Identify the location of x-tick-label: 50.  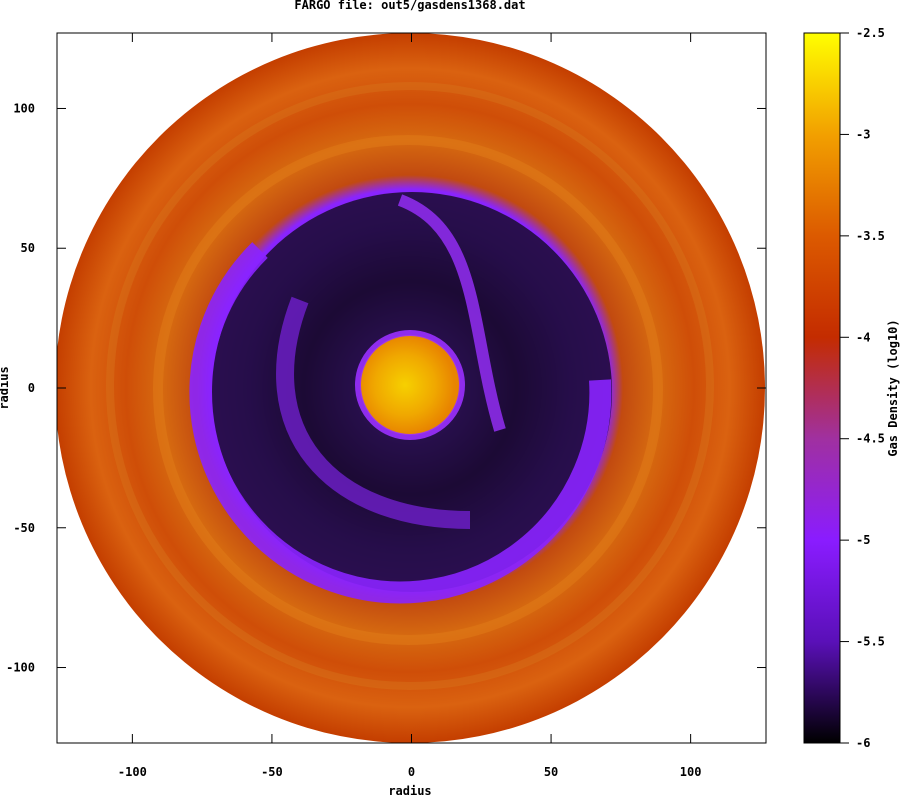
(551, 772).